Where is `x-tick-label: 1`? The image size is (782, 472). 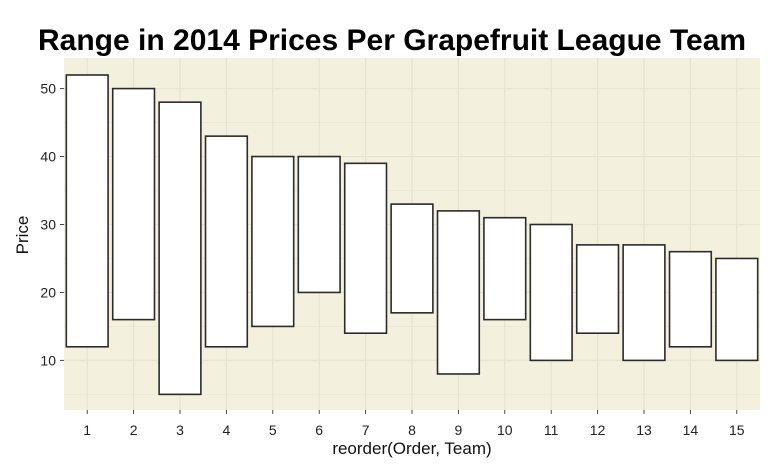
x-tick-label: 1 is located at coordinates (87, 430).